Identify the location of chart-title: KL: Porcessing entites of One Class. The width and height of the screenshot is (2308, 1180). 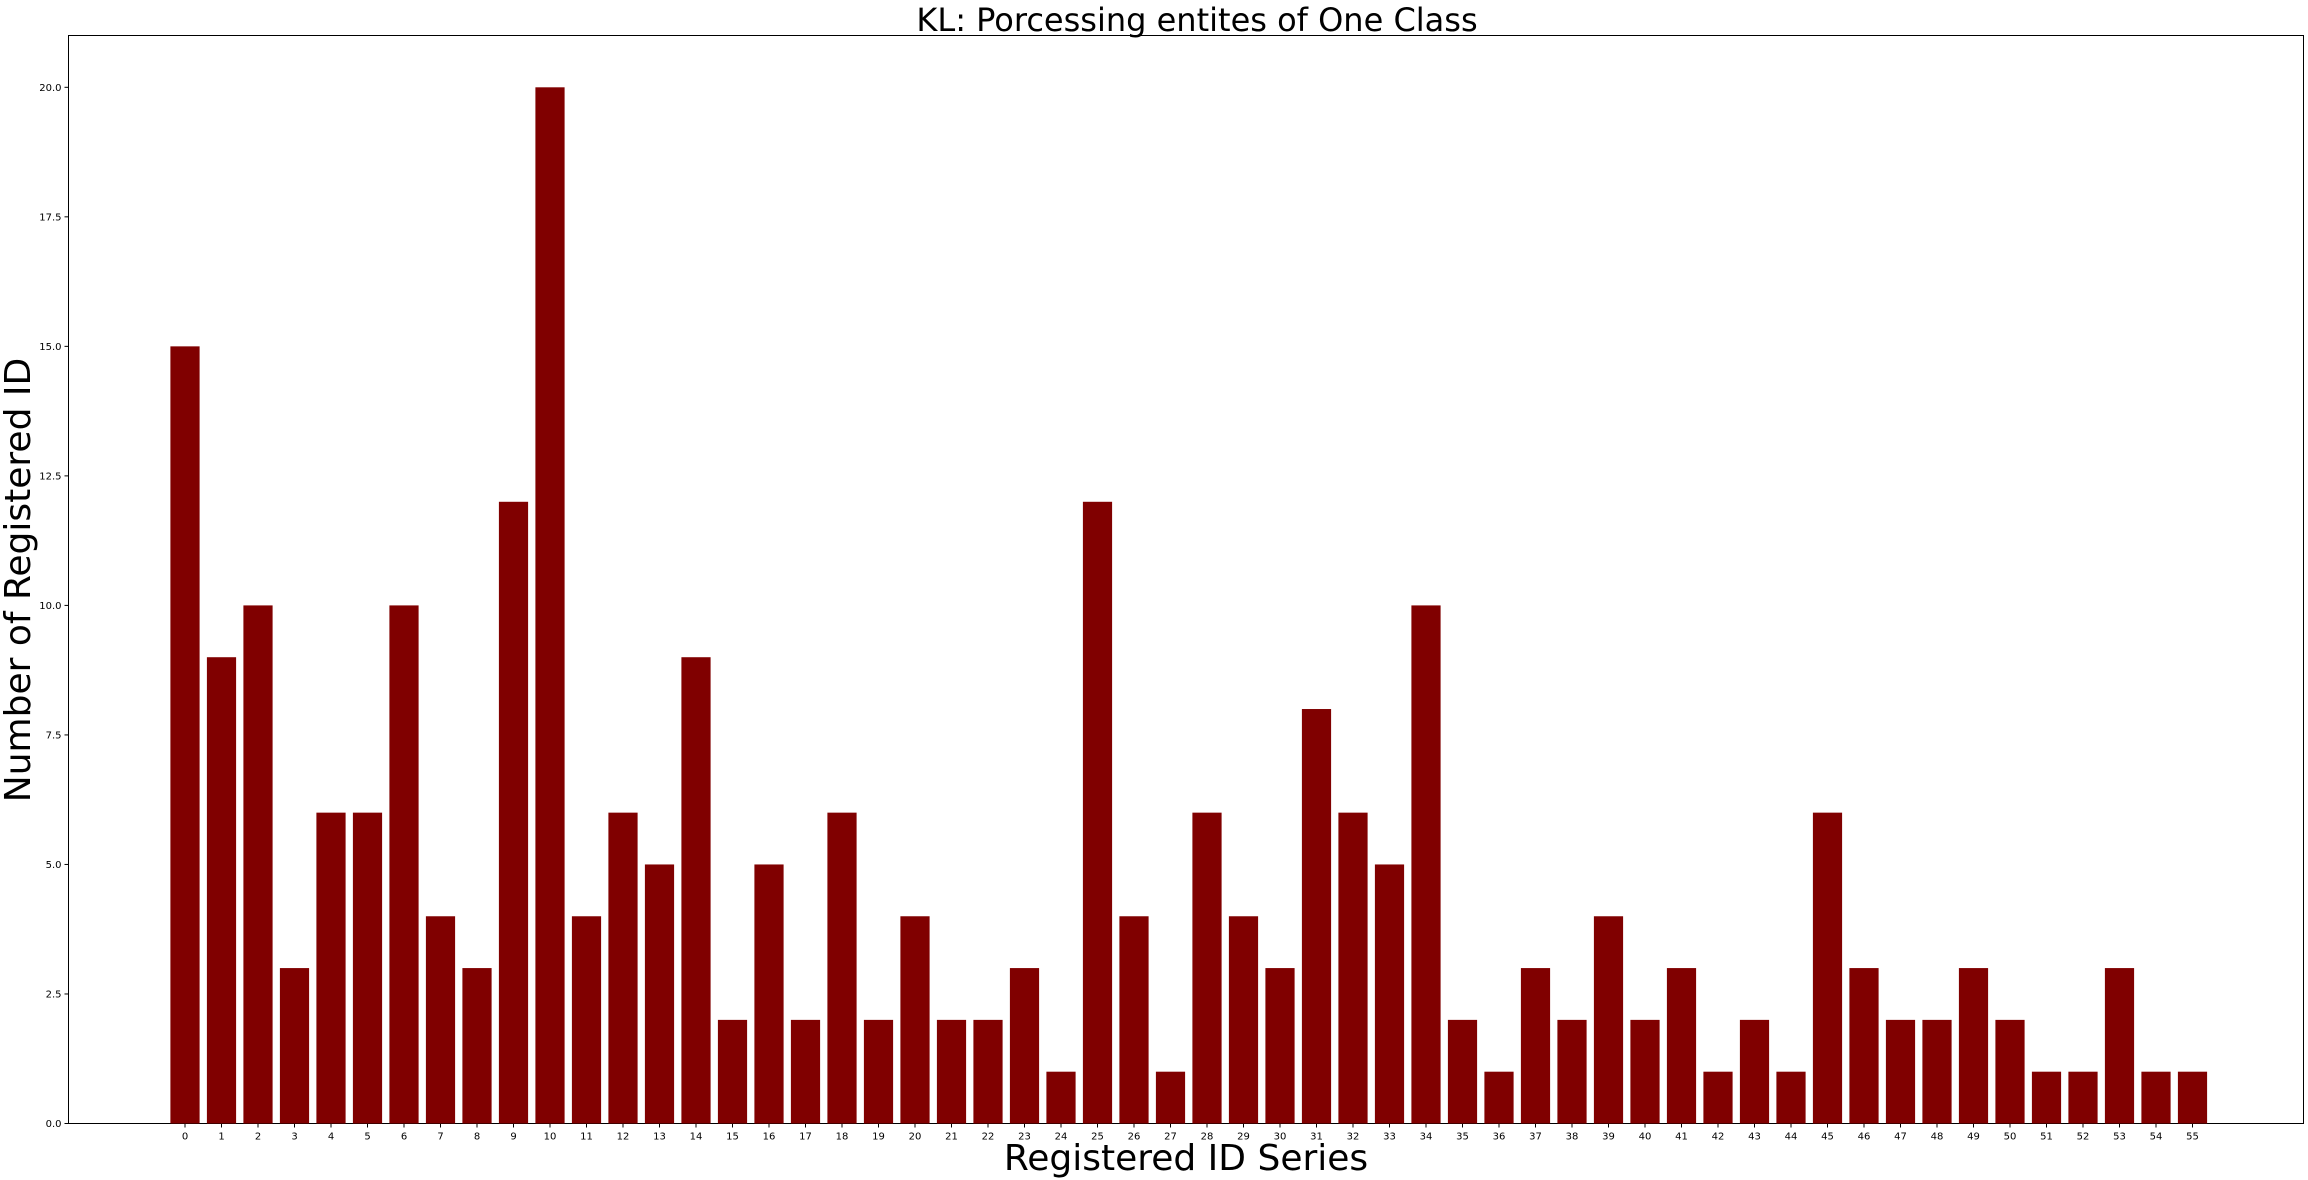
(1196, 20).